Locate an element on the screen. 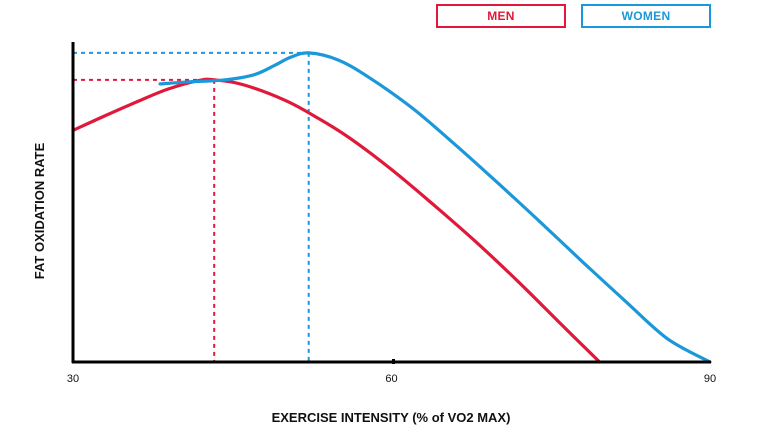 The height and width of the screenshot is (425, 768). x-ticks: 30 60 90 is located at coordinates (391, 372).